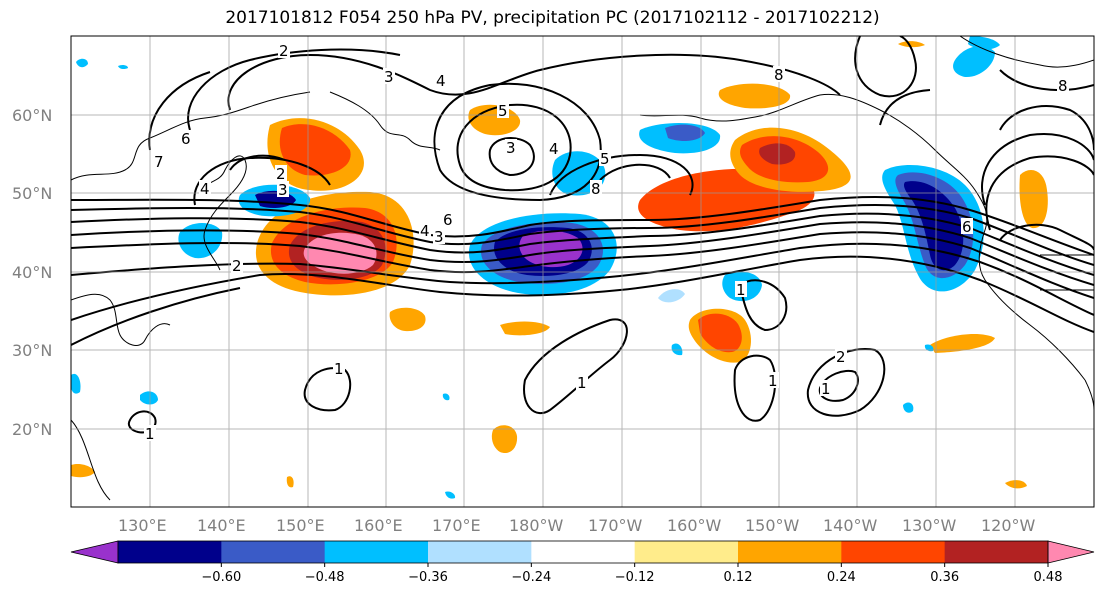 Image resolution: width=1105 pixels, height=601 pixels. What do you see at coordinates (615, 525) in the screenshot?
I see `lon-label: 170°W` at bounding box center [615, 525].